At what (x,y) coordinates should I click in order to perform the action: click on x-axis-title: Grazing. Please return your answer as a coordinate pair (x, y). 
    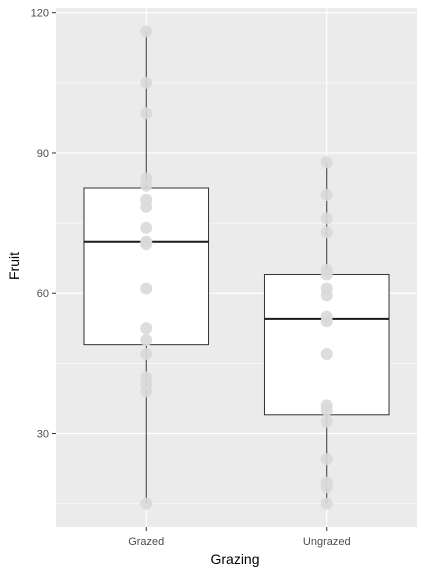
    Looking at the image, I should click on (234, 559).